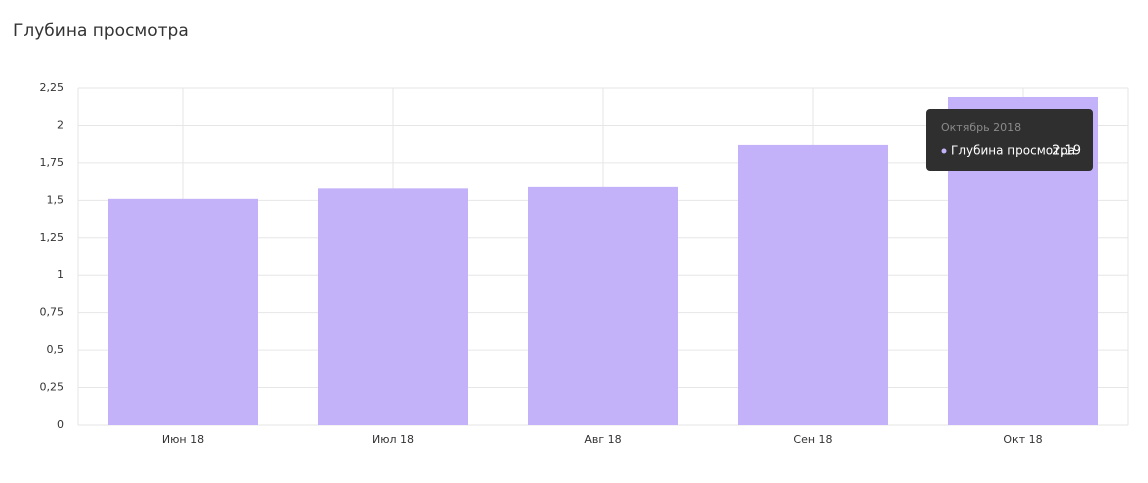 The image size is (1148, 483). What do you see at coordinates (52, 162) in the screenshot?
I see `y-tick-label: 1,75` at bounding box center [52, 162].